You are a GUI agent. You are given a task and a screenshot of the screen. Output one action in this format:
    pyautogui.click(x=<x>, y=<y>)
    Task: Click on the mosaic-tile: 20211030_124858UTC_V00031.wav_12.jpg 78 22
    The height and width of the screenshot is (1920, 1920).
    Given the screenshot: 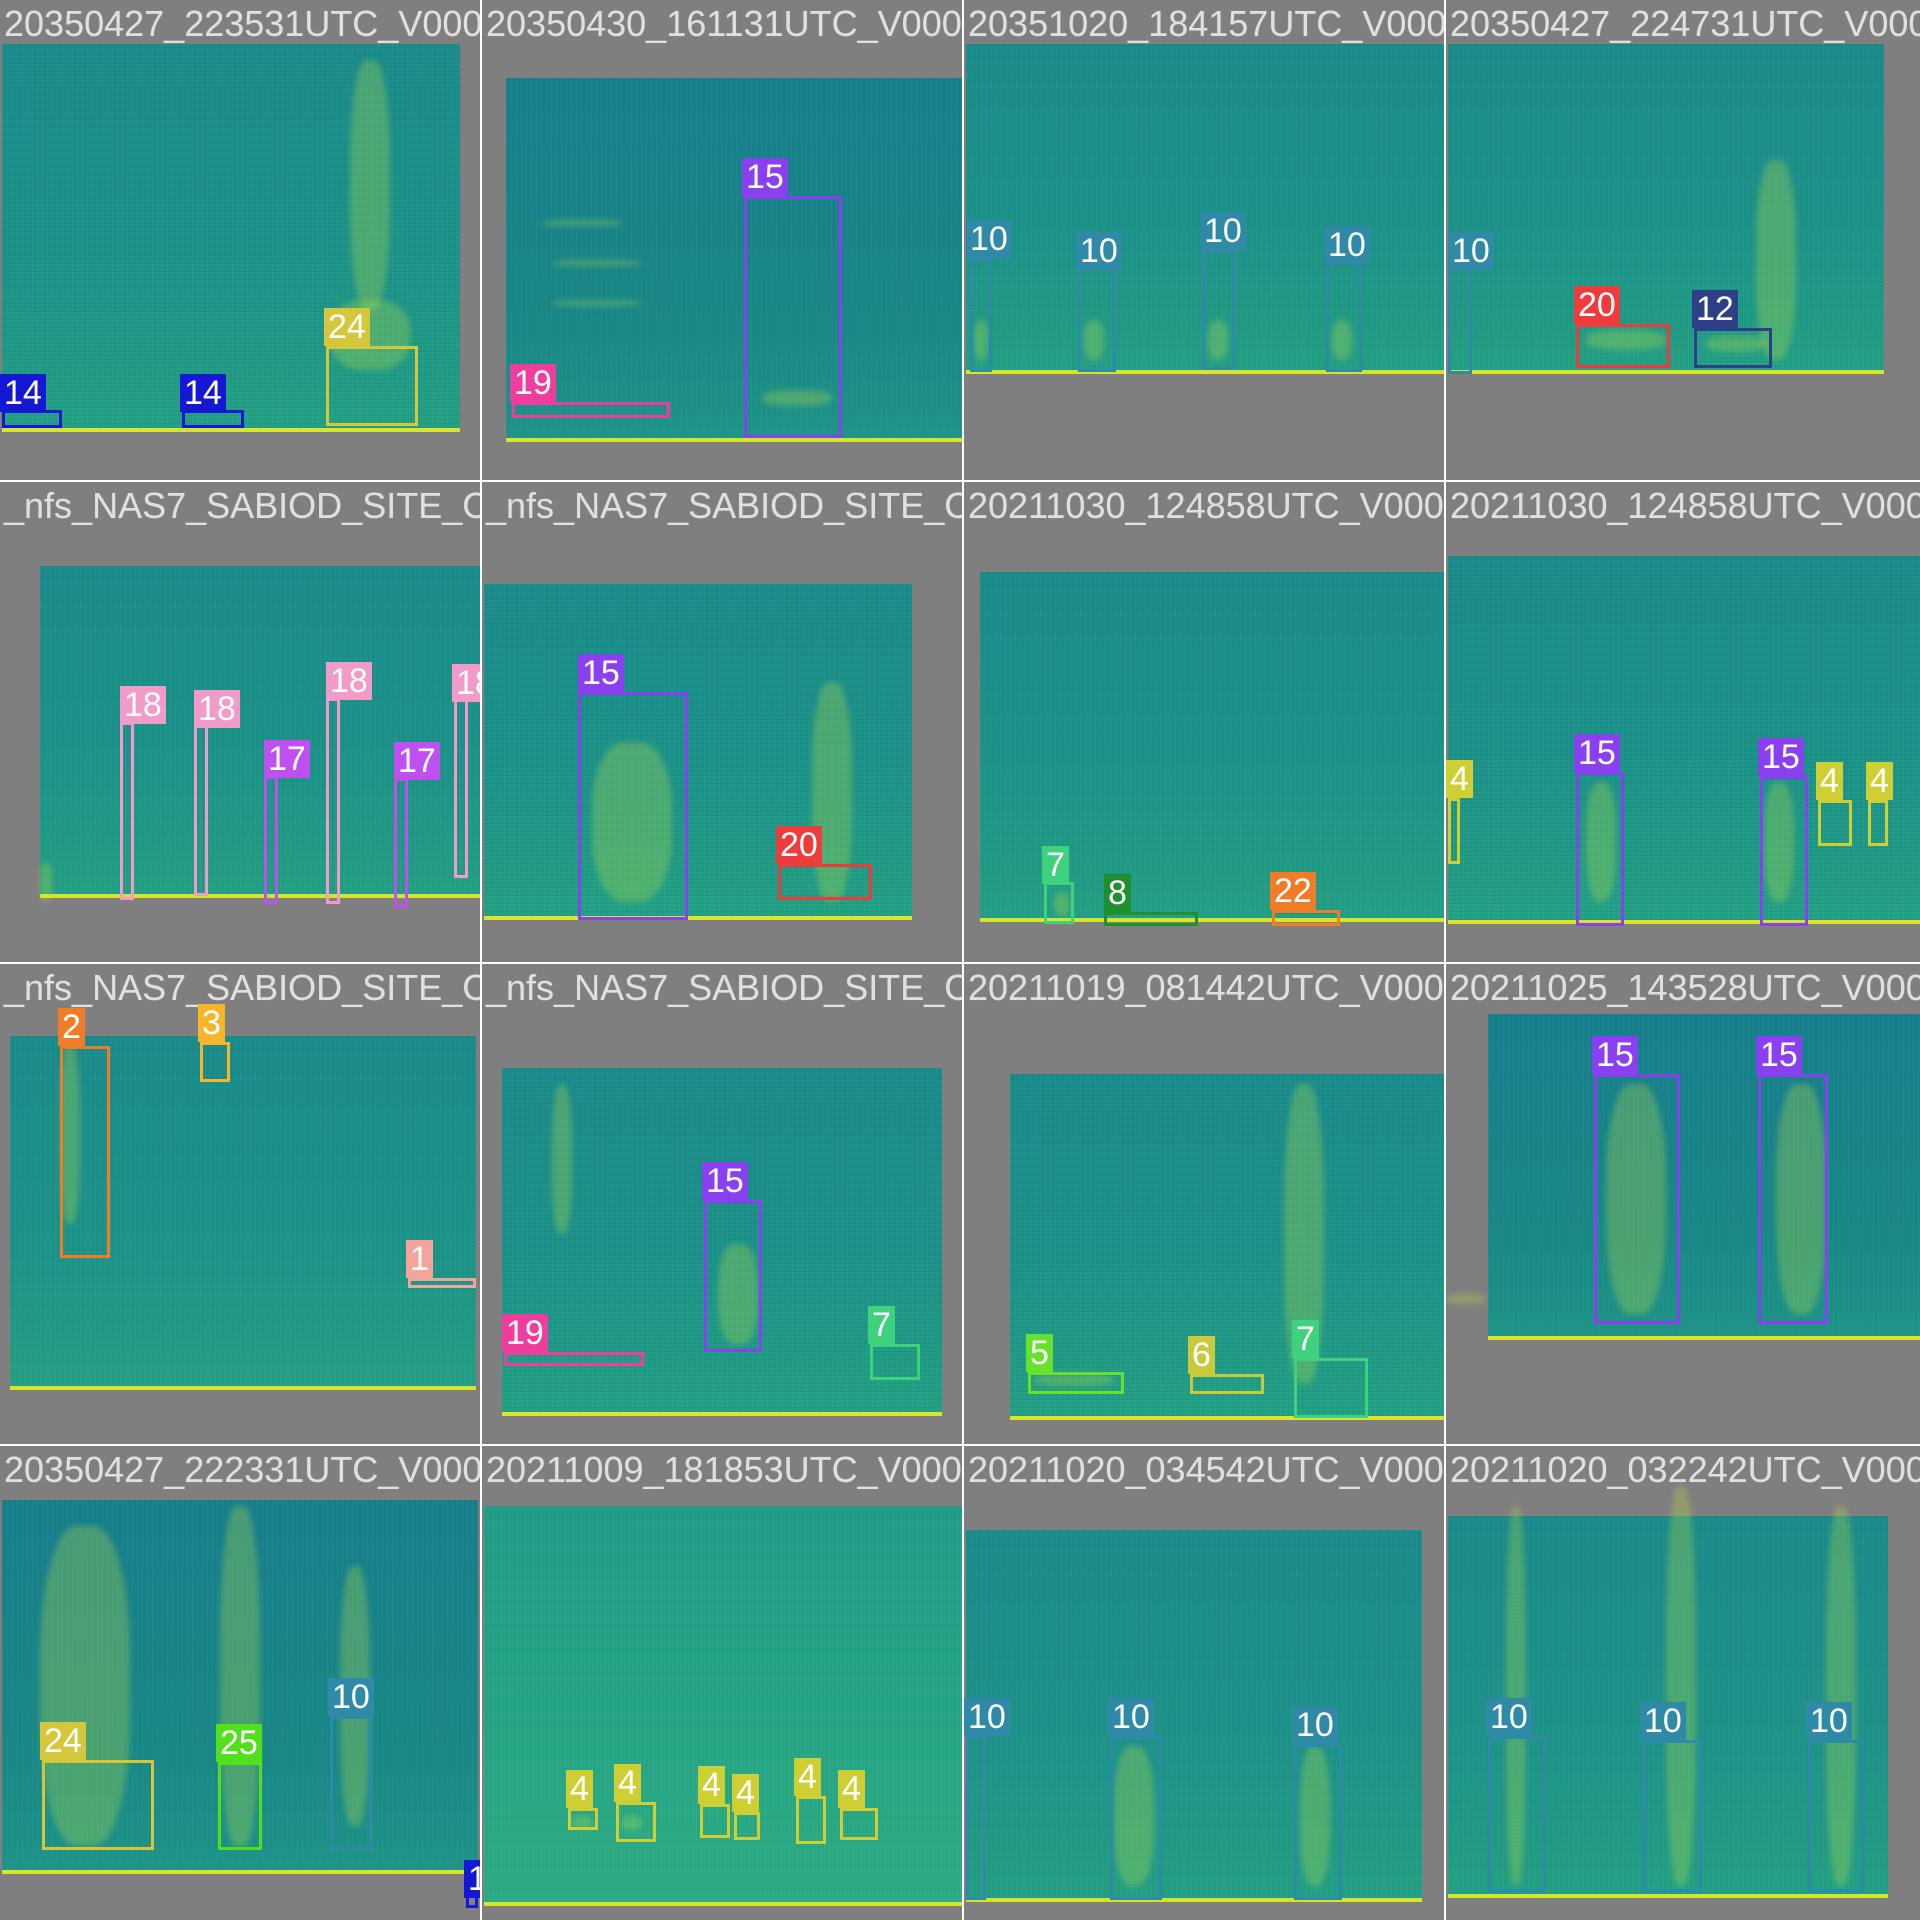 What is the action you would take?
    pyautogui.click(x=1204, y=722)
    